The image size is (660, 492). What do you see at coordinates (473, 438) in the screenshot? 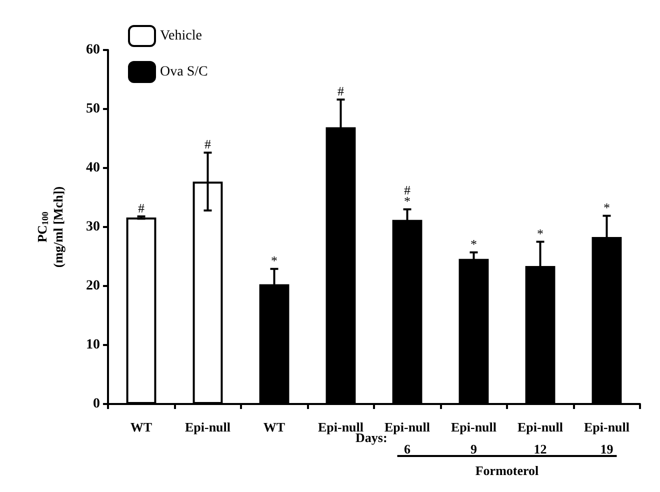
I see `x-tick-label: Epi-null 9` at bounding box center [473, 438].